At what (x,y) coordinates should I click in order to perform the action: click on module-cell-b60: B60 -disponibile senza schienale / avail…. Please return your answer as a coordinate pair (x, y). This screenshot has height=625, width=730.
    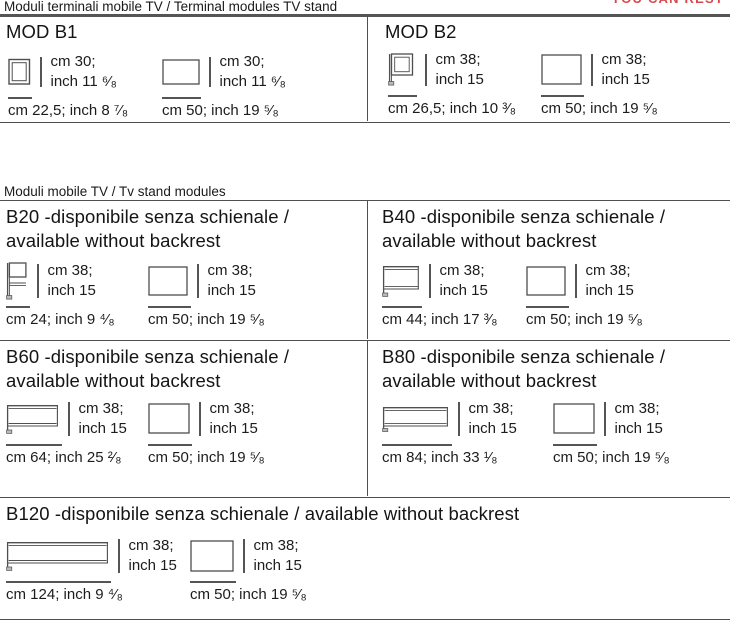
    Looking at the image, I should click on (185, 418).